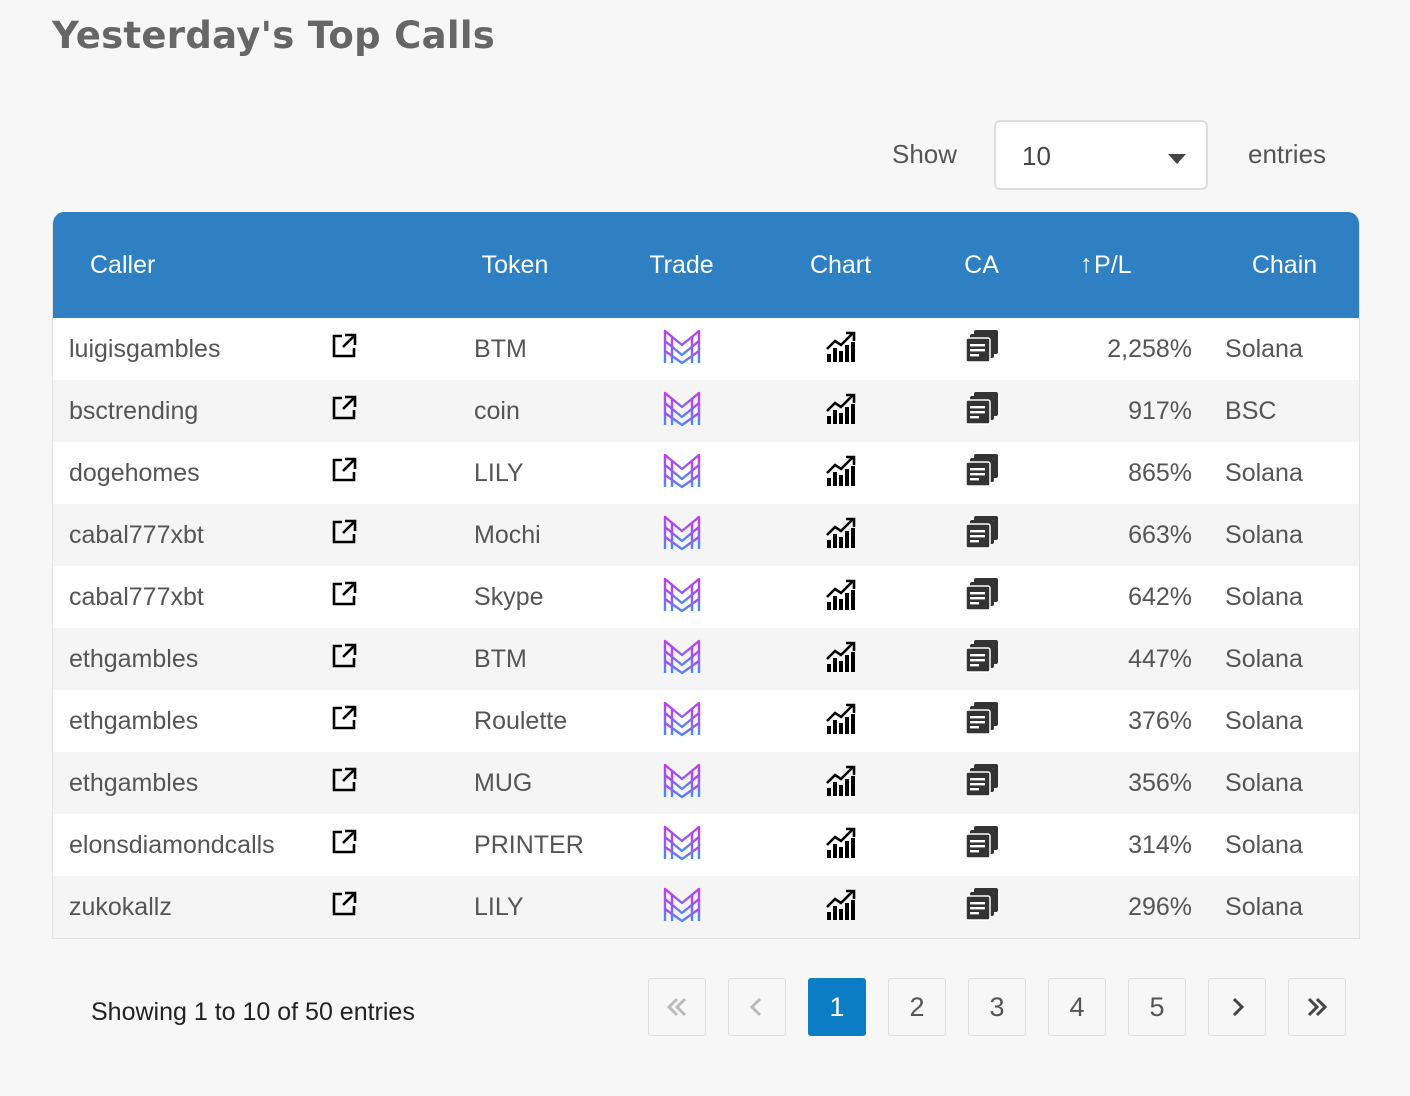 This screenshot has height=1096, width=1410. What do you see at coordinates (123, 264) in the screenshot?
I see `column-header-caller: Caller` at bounding box center [123, 264].